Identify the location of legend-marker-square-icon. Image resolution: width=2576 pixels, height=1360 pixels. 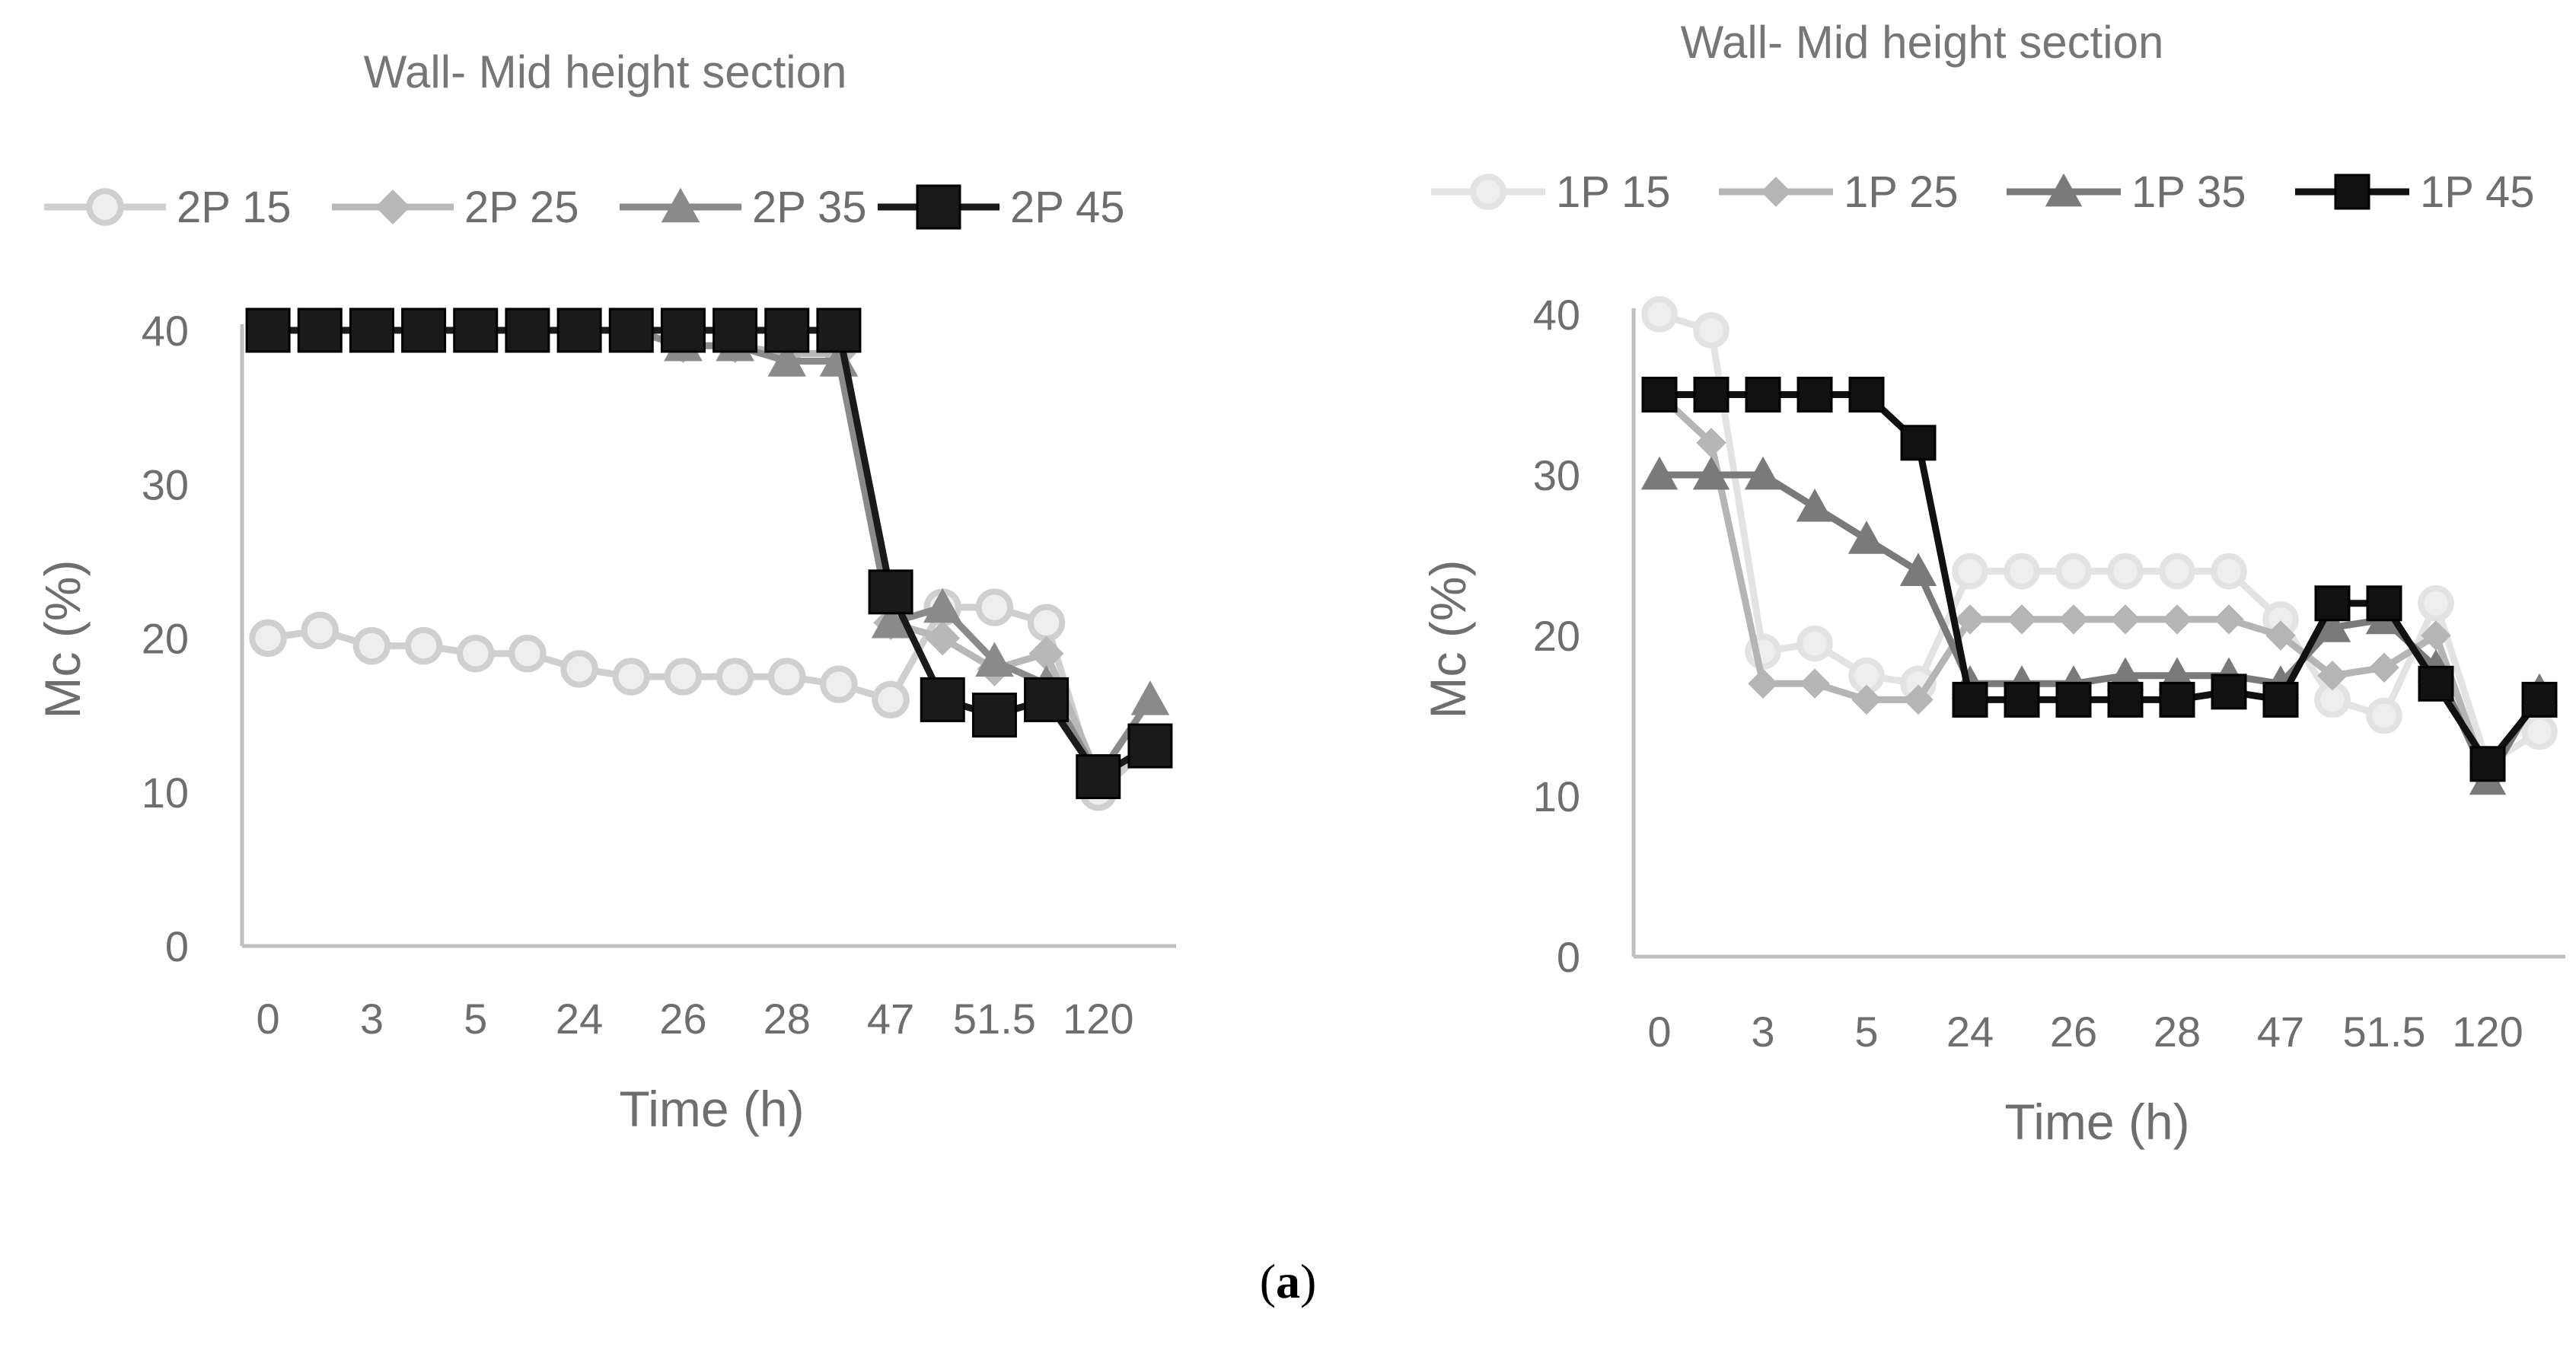
(2352, 192).